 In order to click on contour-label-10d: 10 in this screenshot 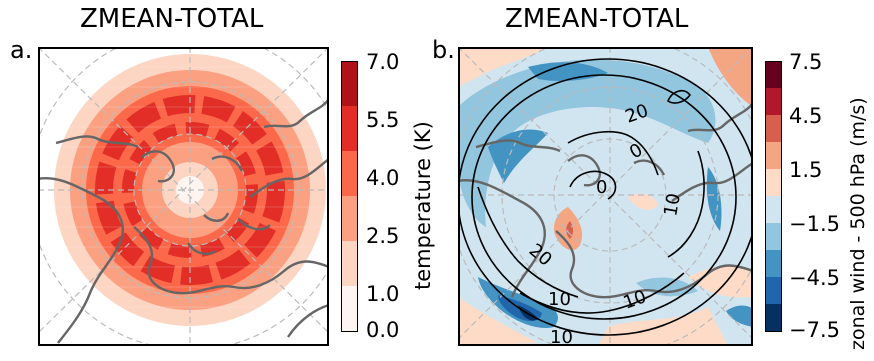, I will do `click(561, 336)`.